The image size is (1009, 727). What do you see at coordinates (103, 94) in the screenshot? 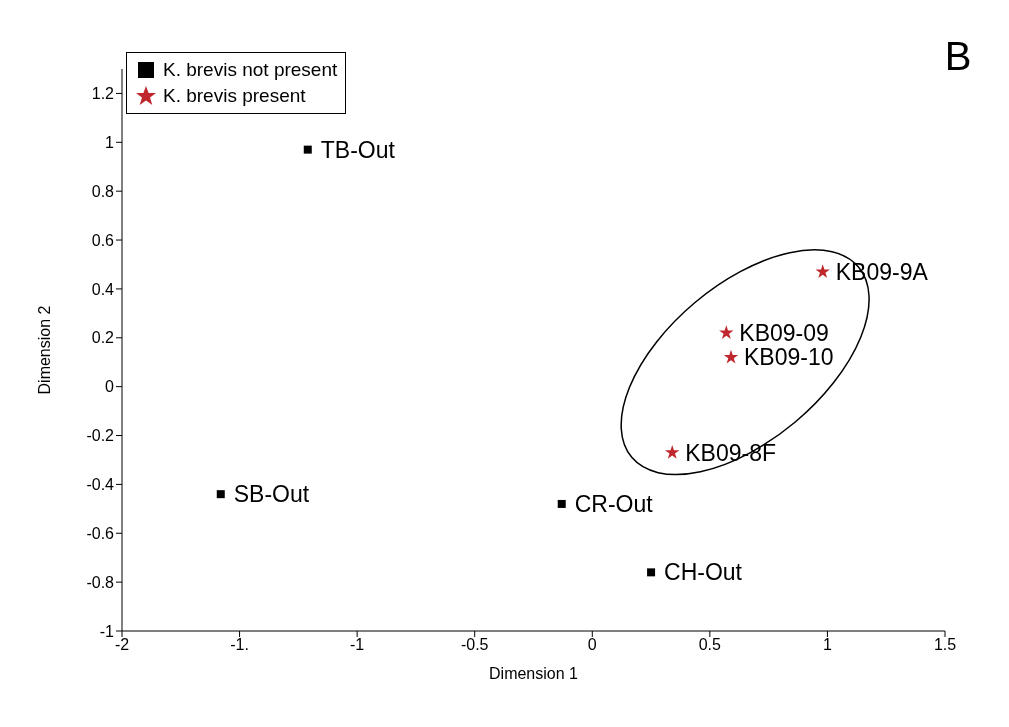
I see `y-tick-label: 1.2` at bounding box center [103, 94].